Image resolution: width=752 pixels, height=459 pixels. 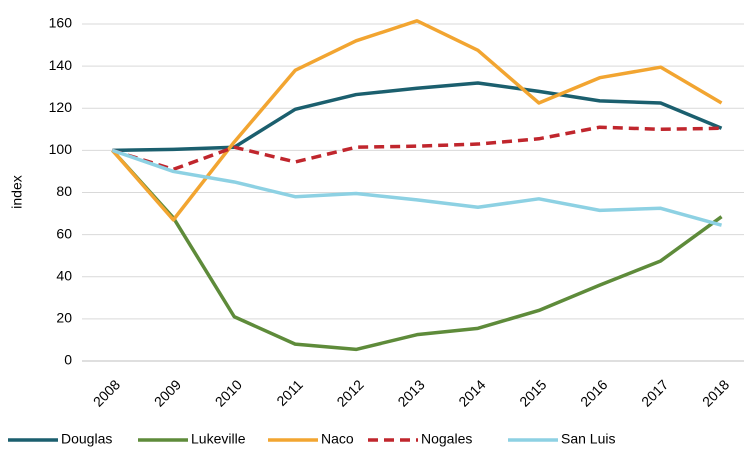 What do you see at coordinates (106, 392) in the screenshot?
I see `x-tick-label: 2008` at bounding box center [106, 392].